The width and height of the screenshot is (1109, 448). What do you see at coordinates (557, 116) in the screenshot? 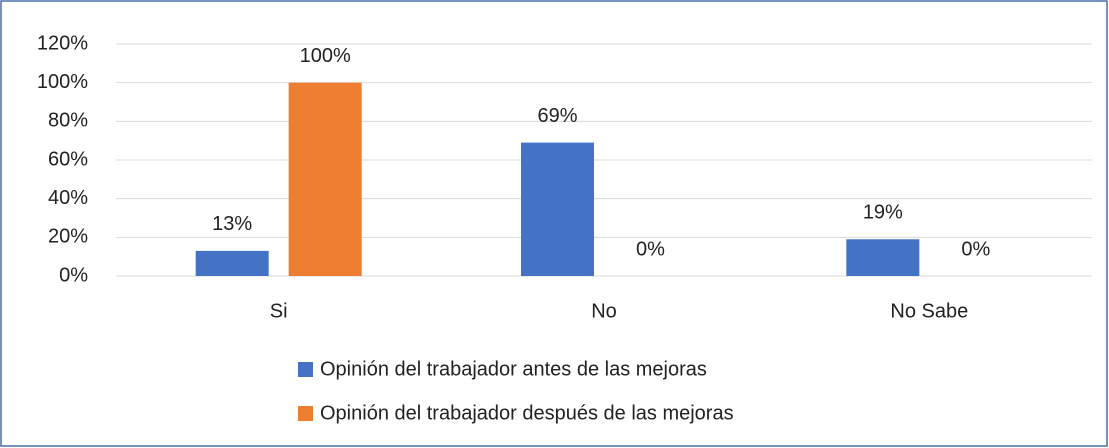
I see `data-label: 69%` at bounding box center [557, 116].